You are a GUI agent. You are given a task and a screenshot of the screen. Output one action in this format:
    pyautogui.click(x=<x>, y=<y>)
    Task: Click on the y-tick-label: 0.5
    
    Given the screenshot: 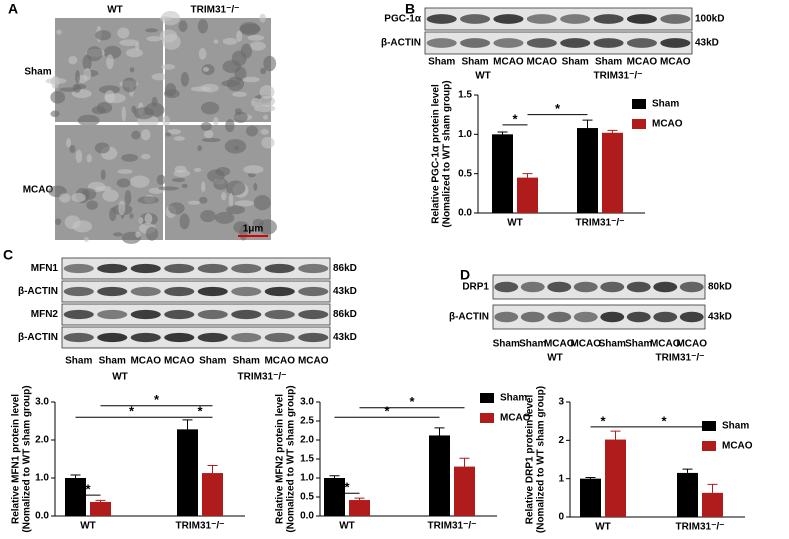 What is the action you would take?
    pyautogui.click(x=465, y=173)
    